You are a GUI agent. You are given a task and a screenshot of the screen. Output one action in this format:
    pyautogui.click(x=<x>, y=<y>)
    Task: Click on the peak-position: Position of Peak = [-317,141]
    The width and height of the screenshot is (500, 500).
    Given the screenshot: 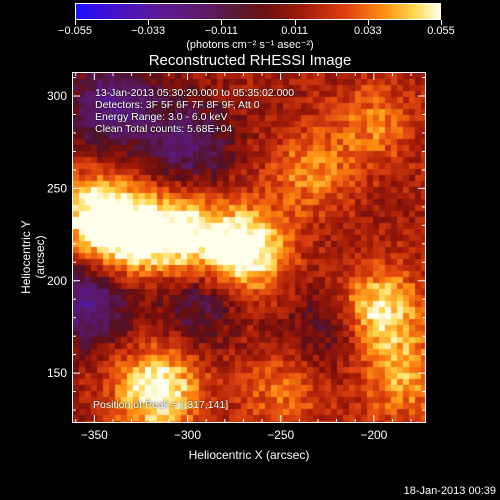 What is the action you would take?
    pyautogui.click(x=161, y=405)
    